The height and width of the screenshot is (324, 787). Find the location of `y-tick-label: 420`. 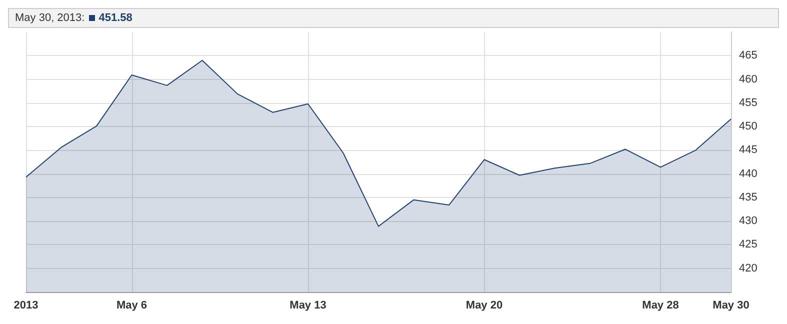

y-tick-label: 420 is located at coordinates (748, 268).